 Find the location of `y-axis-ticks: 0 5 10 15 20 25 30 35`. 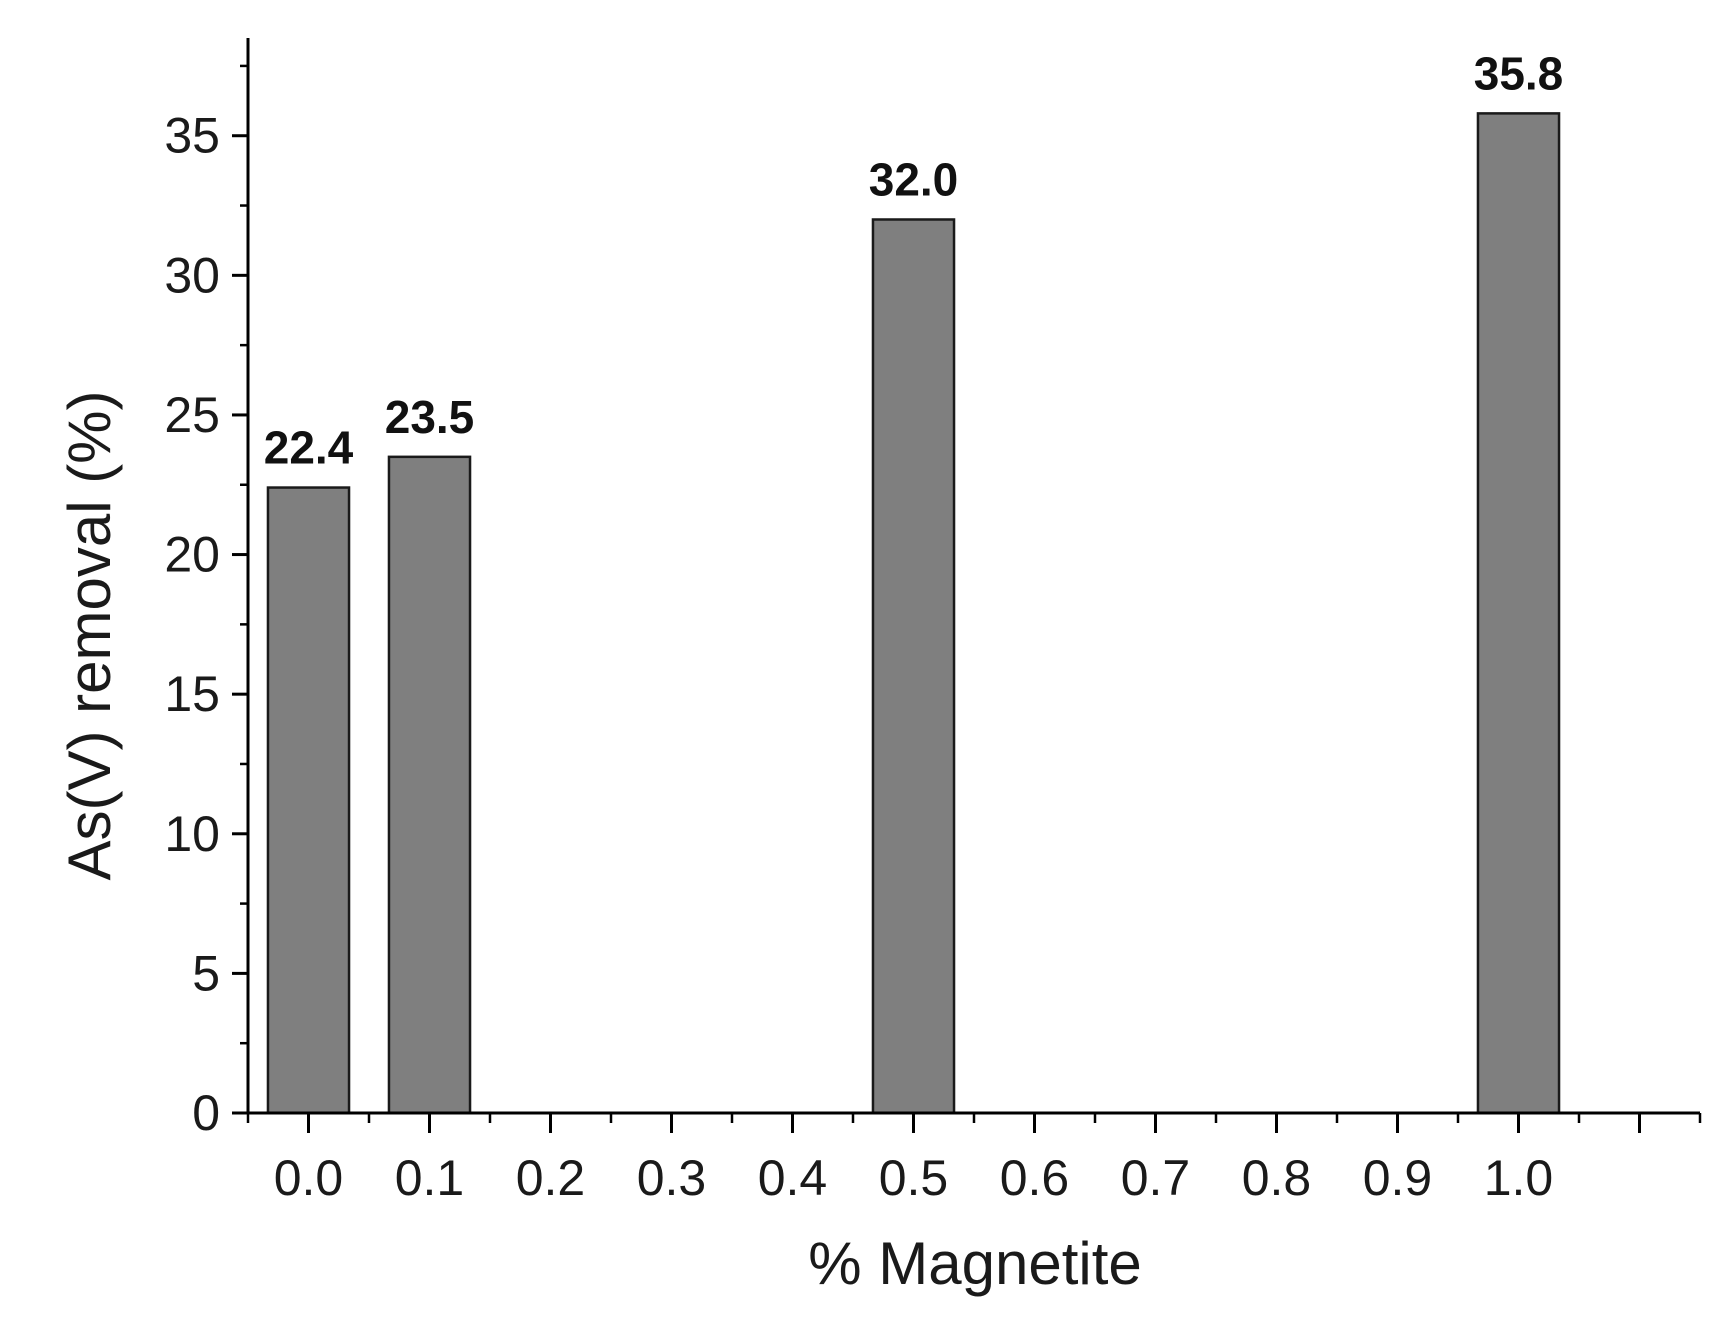

y-axis-ticks: 0 5 10 15 20 25 30 35 is located at coordinates (206, 602).